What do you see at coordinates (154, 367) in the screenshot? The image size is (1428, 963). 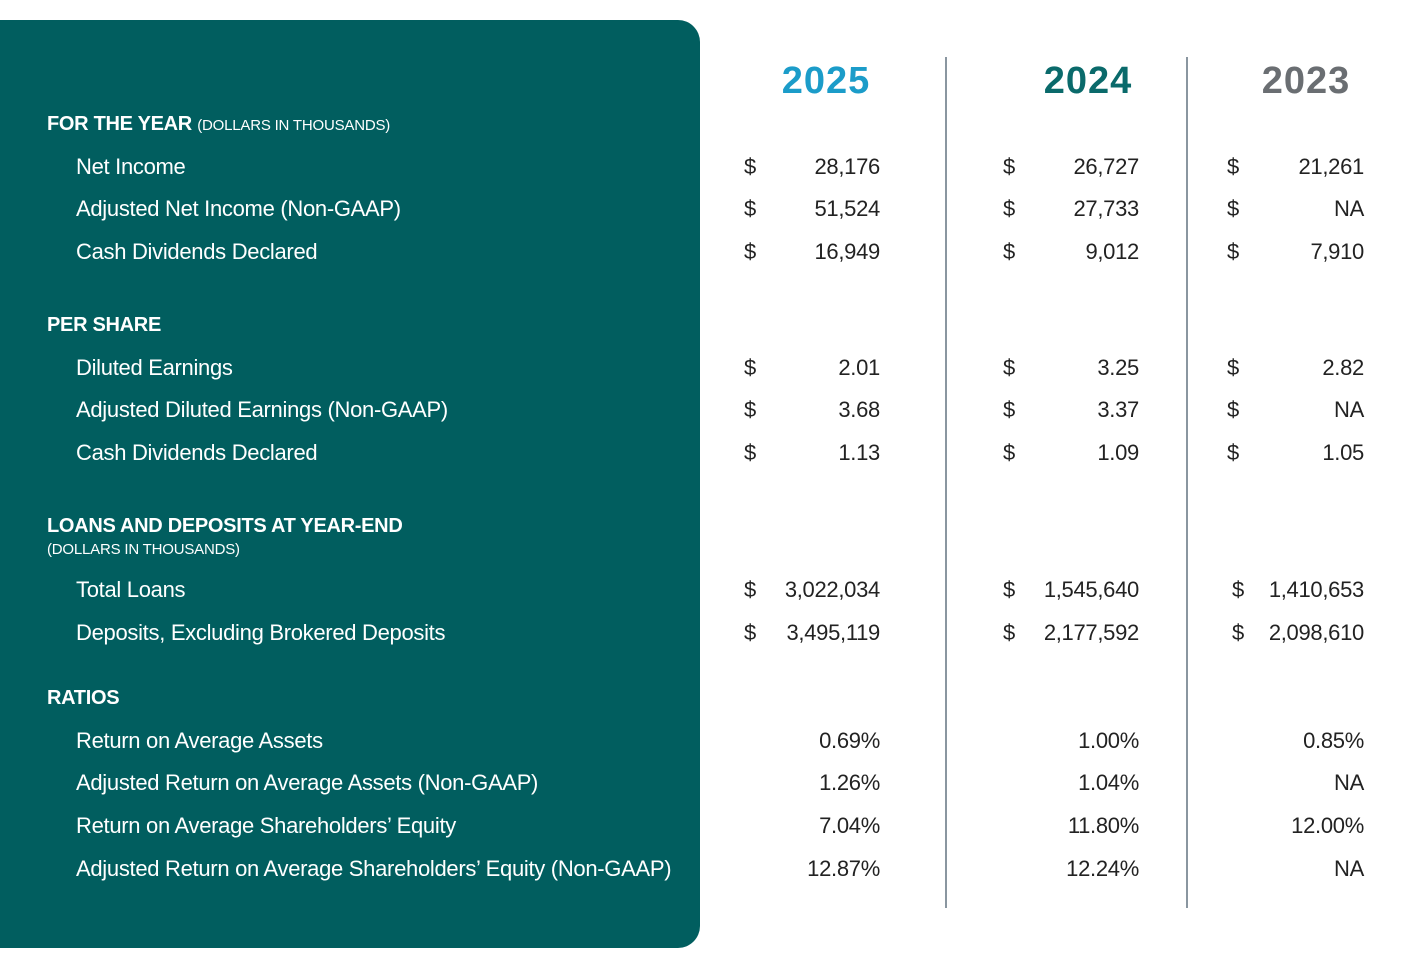 I see `row-label: Diluted Earnings` at bounding box center [154, 367].